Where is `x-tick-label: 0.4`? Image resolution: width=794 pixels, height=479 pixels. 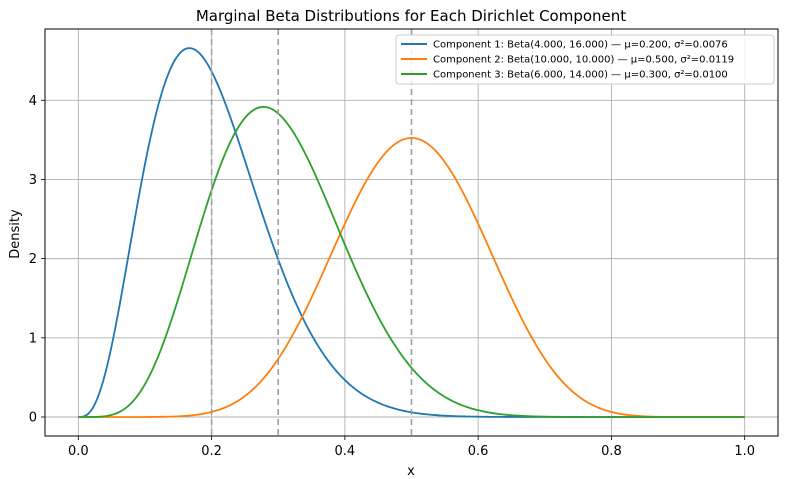
x-tick-label: 0.4 is located at coordinates (345, 451).